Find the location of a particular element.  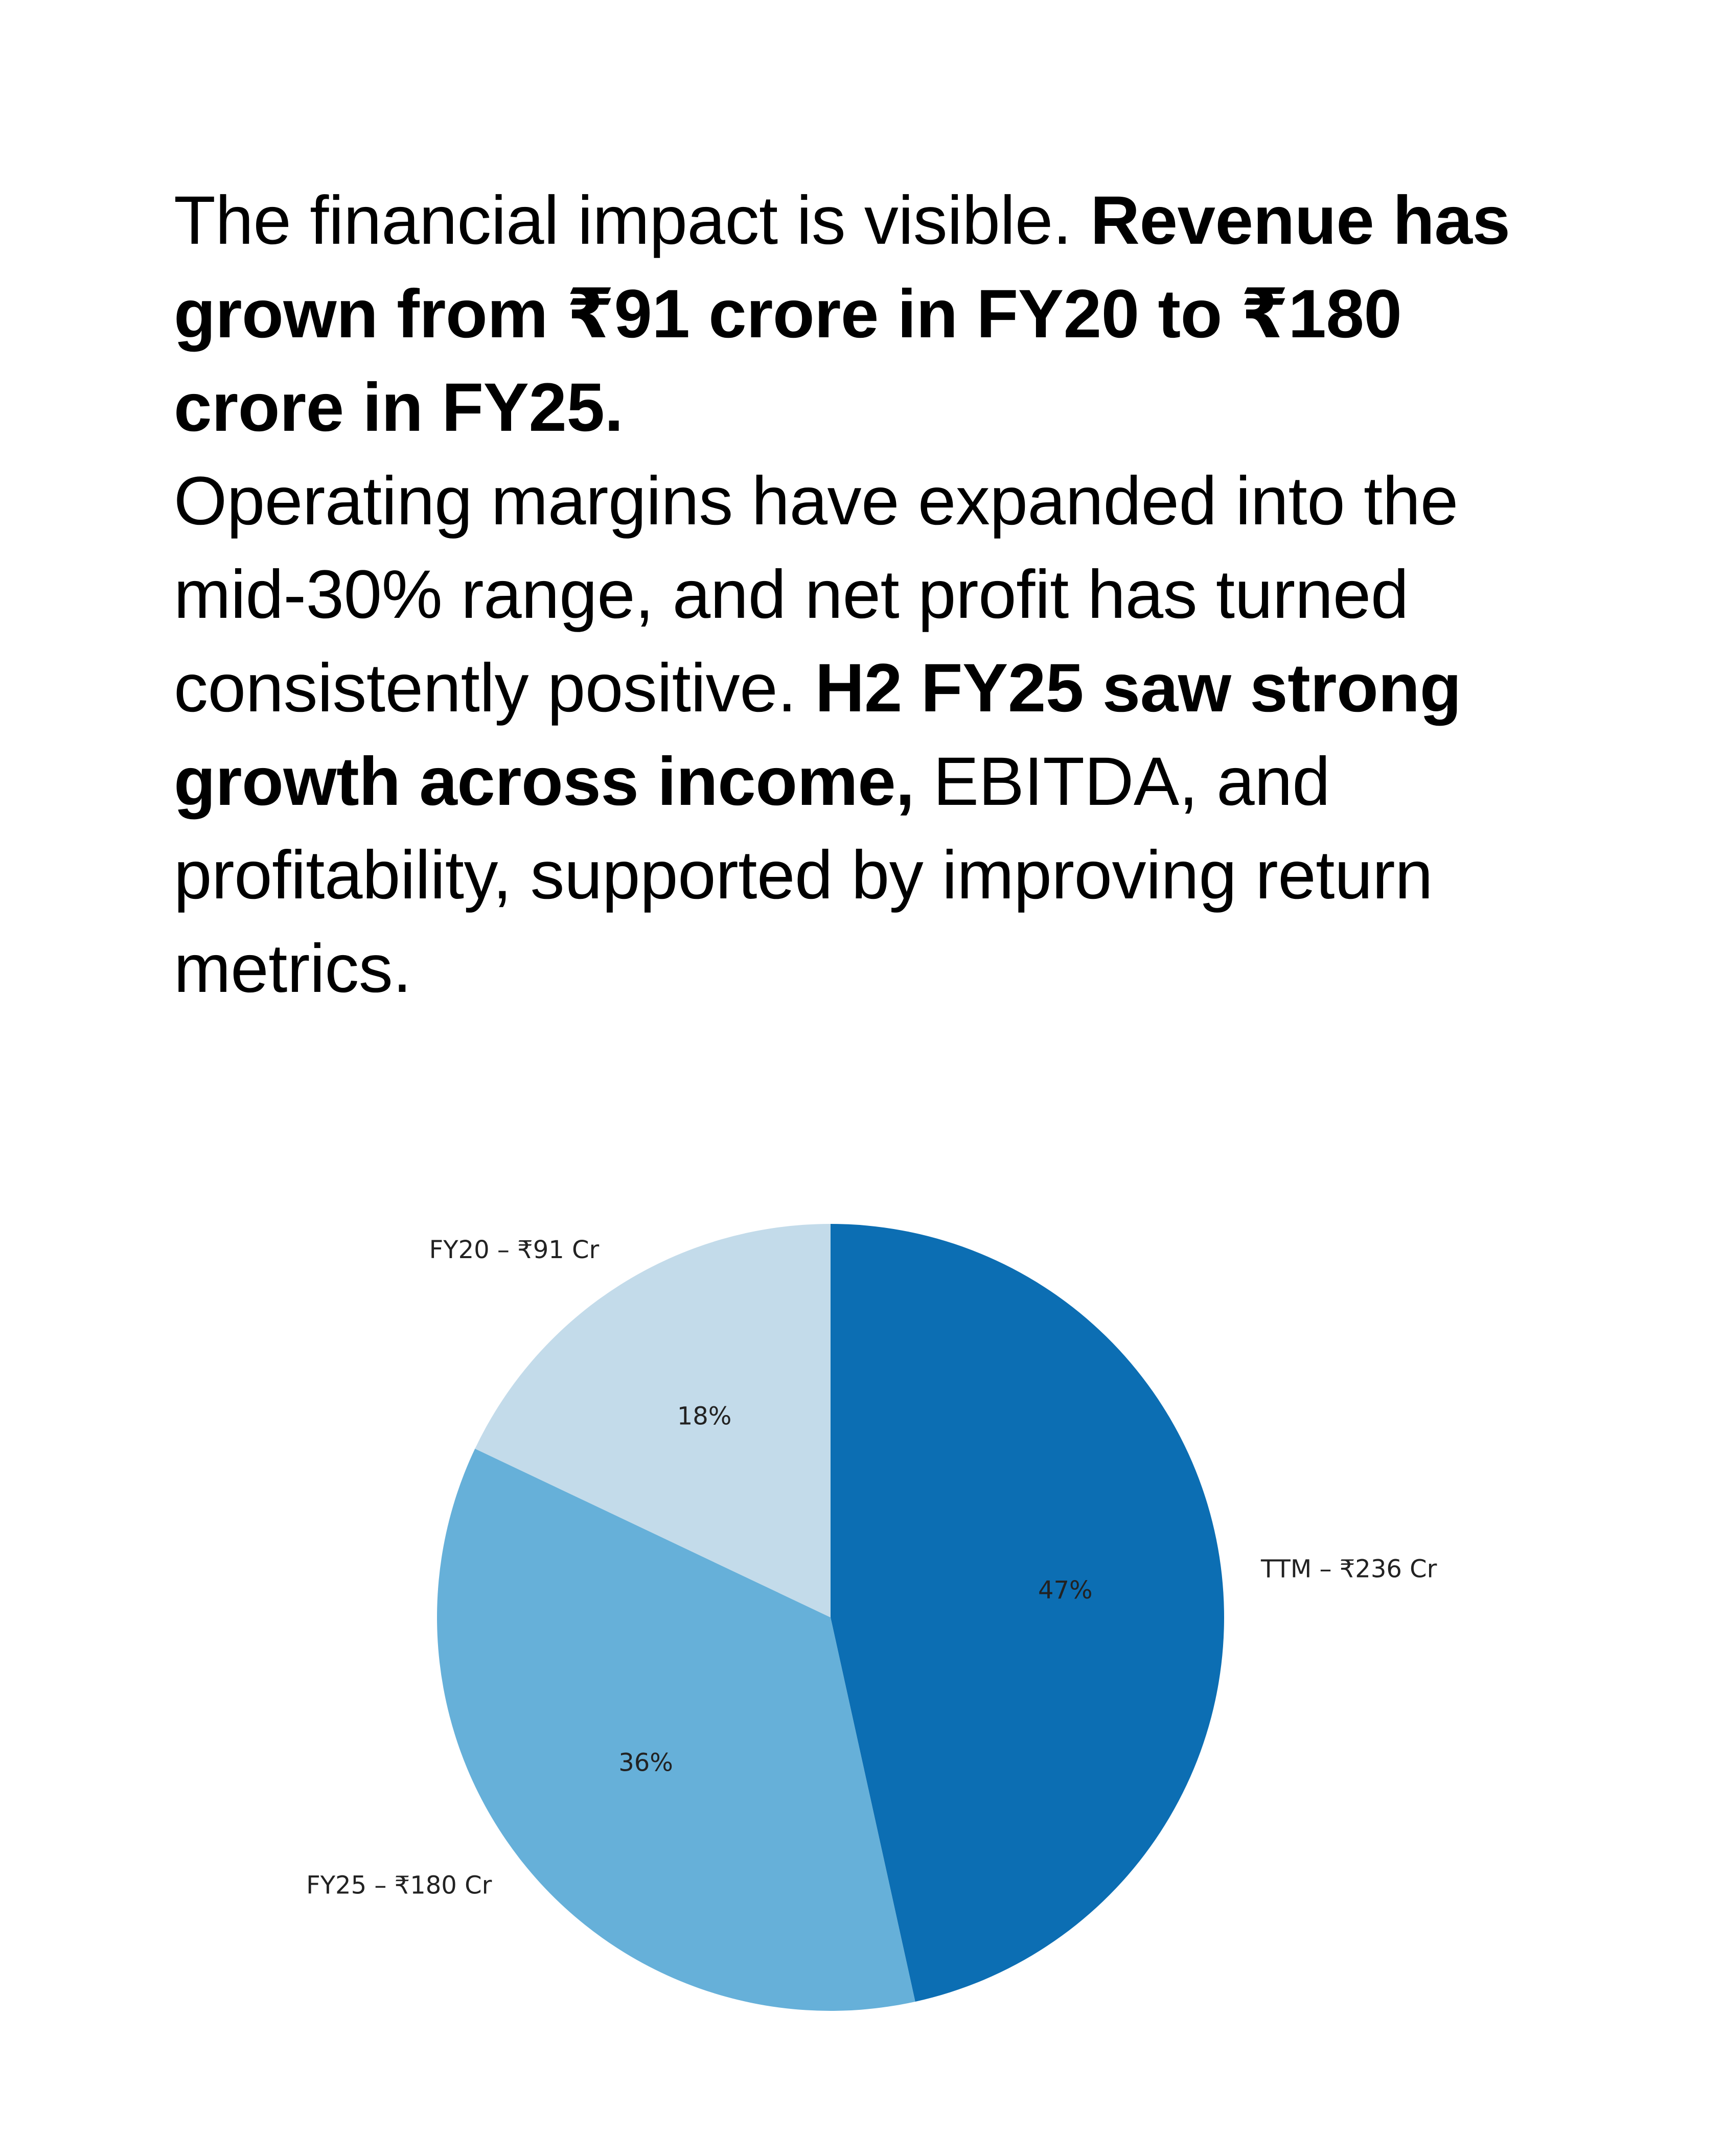

pie-category-label-2: FY20 – ₹91 Cr is located at coordinates (514, 1250).